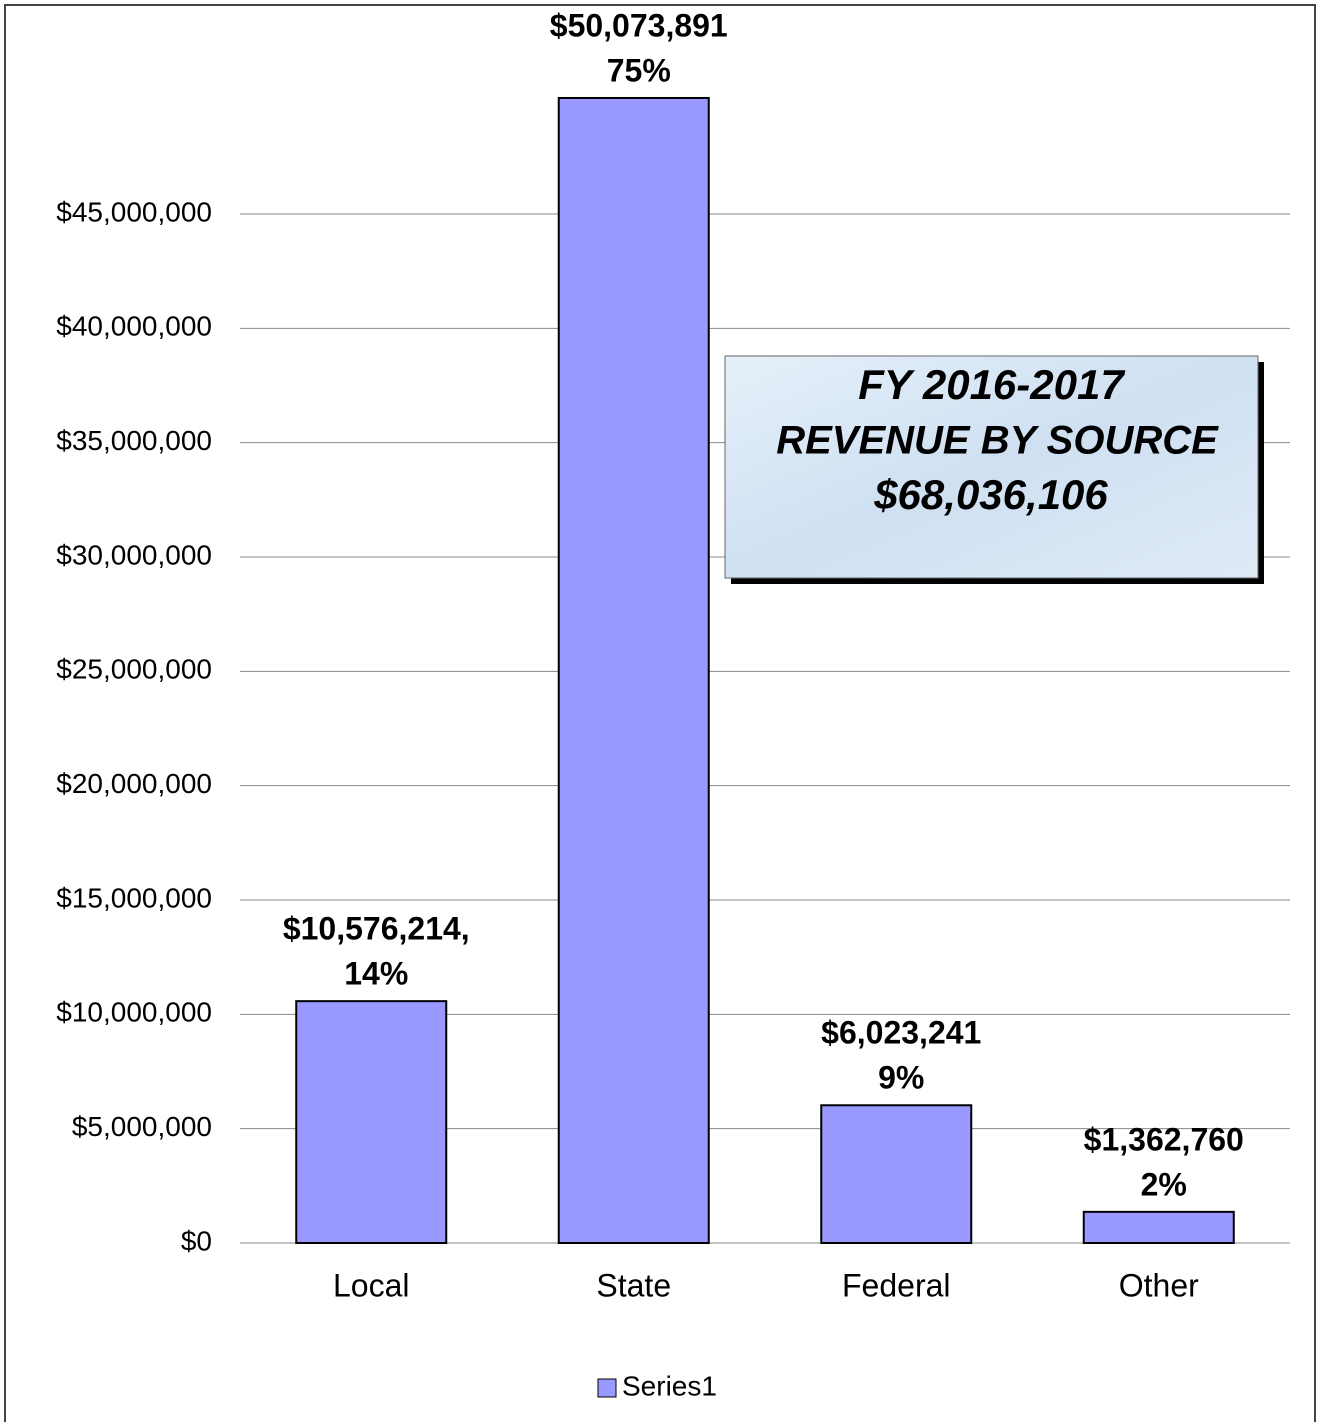  What do you see at coordinates (990, 494) in the screenshot?
I see `annotation-line: $68,036,106` at bounding box center [990, 494].